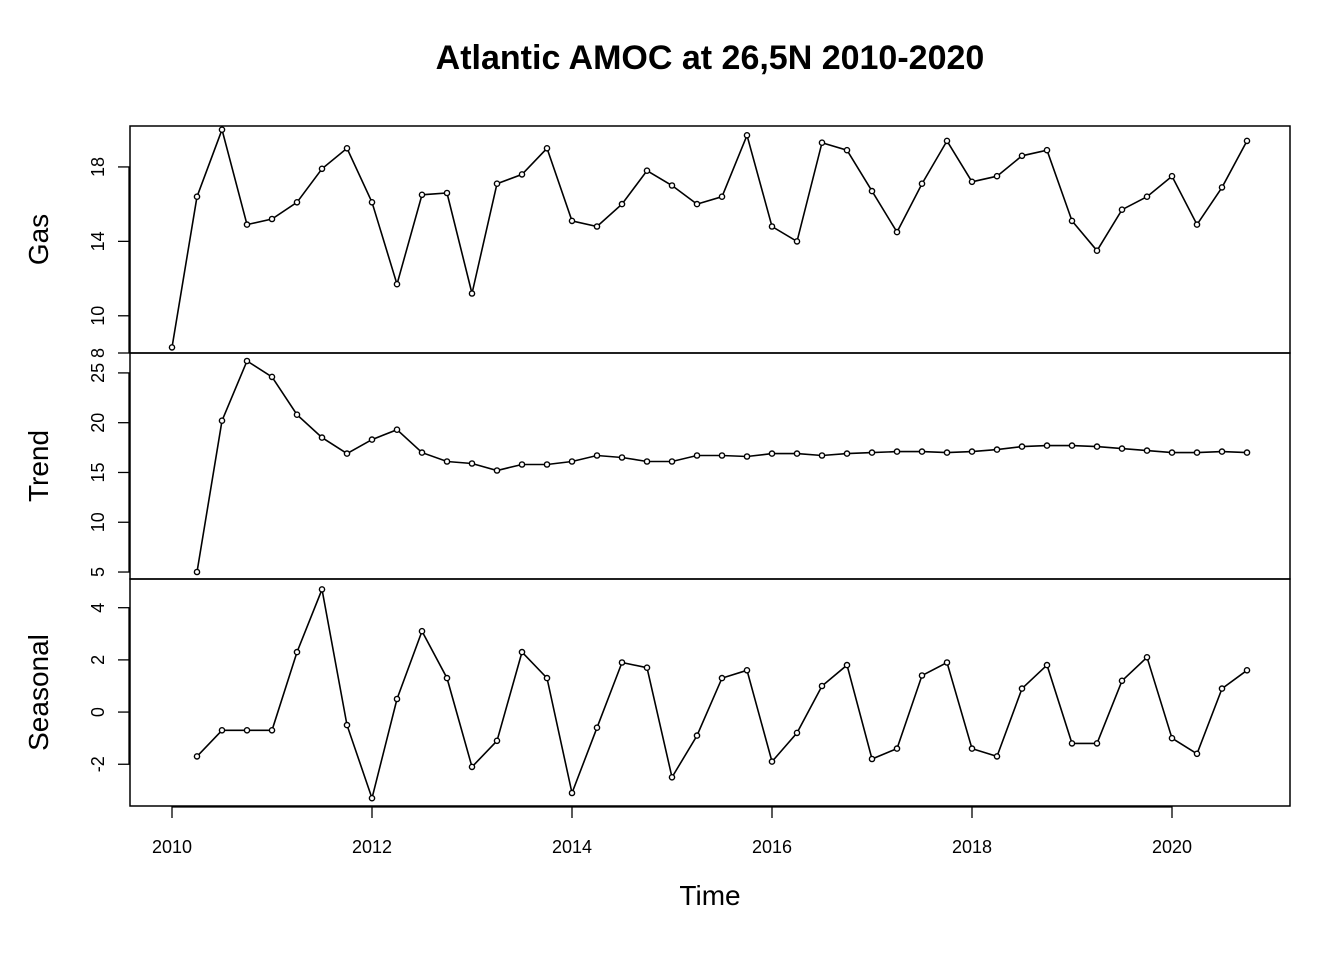 The width and height of the screenshot is (1344, 965). What do you see at coordinates (98, 608) in the screenshot?
I see `y-tick-label: 4` at bounding box center [98, 608].